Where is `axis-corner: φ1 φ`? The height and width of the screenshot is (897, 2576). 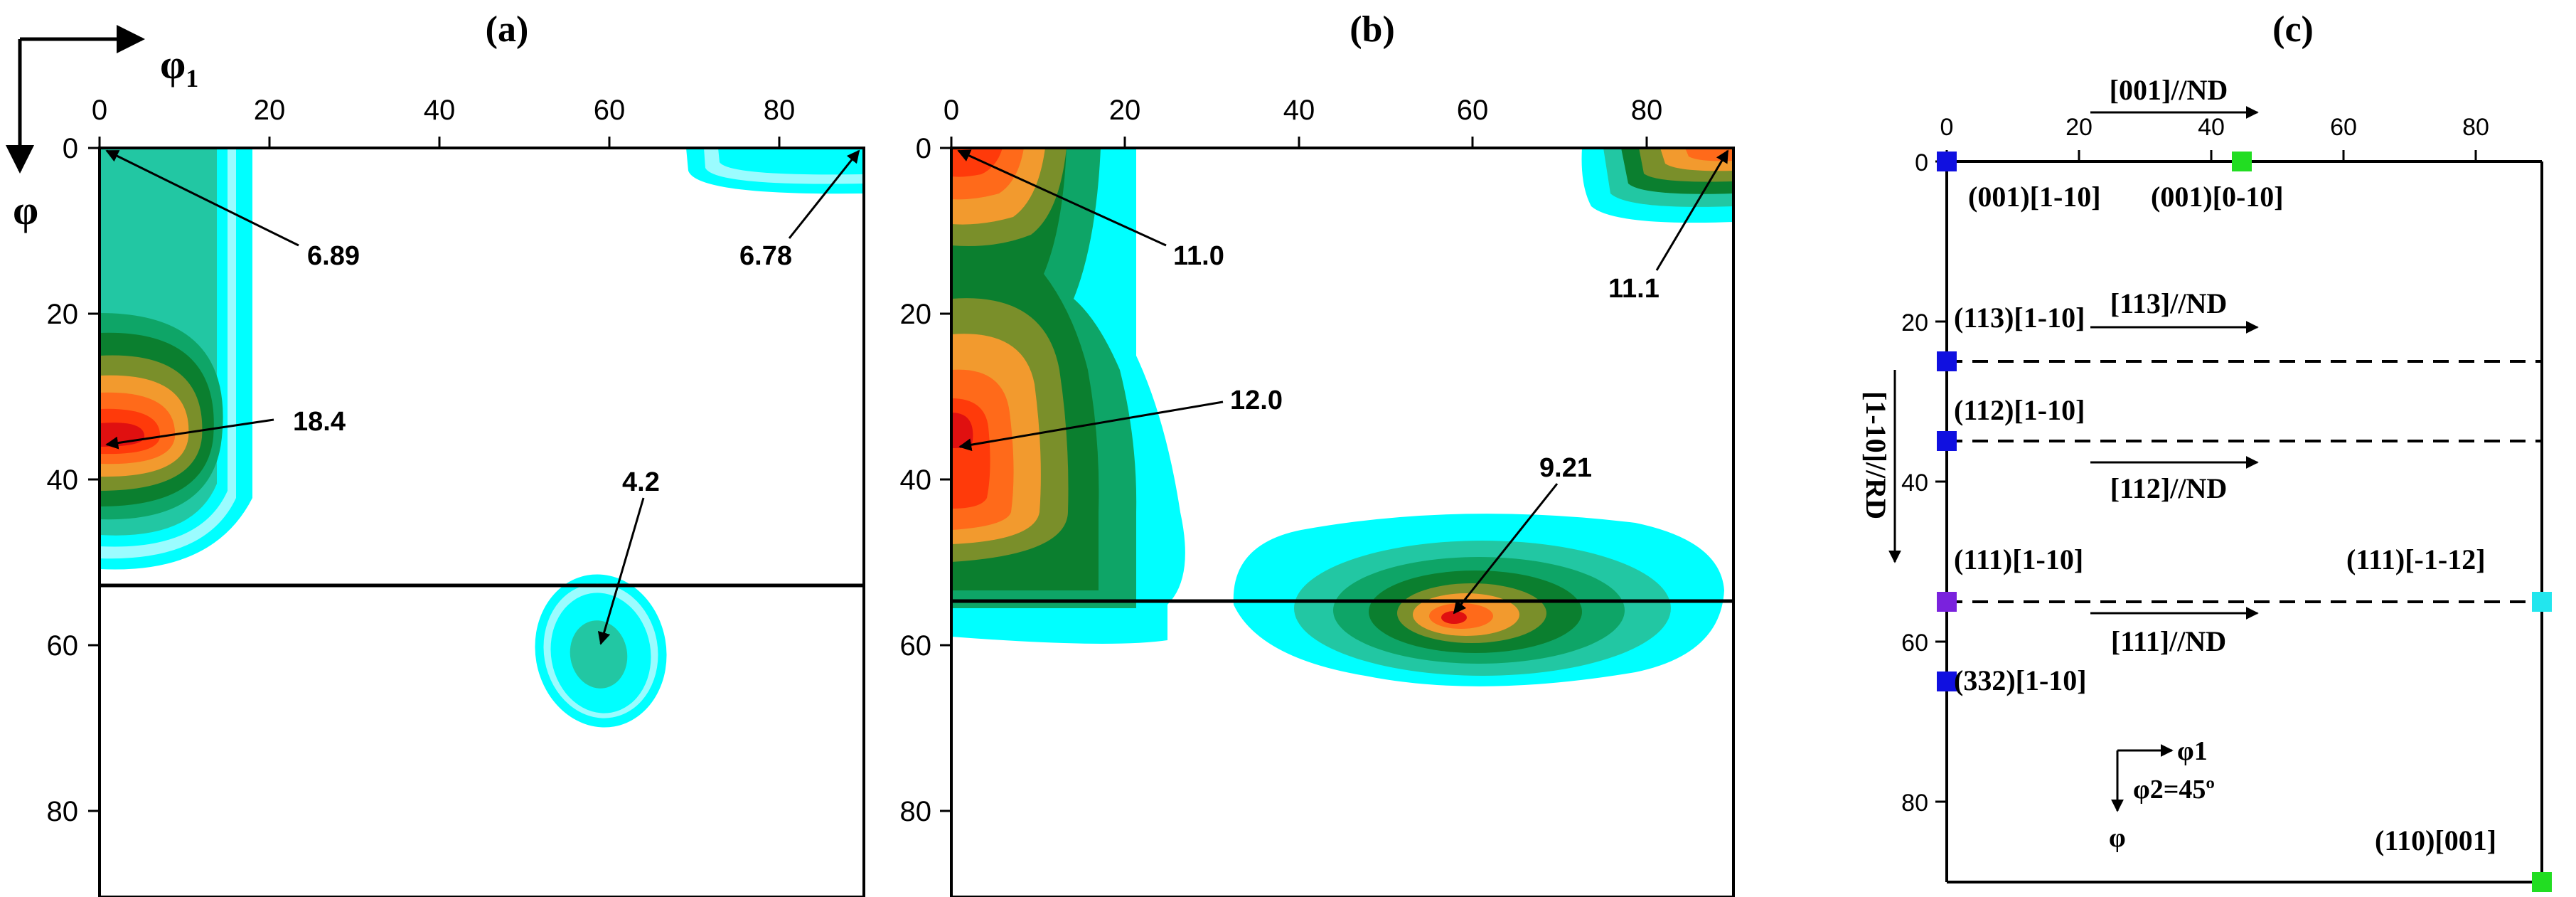 axis-corner: φ1 φ is located at coordinates (102, 129).